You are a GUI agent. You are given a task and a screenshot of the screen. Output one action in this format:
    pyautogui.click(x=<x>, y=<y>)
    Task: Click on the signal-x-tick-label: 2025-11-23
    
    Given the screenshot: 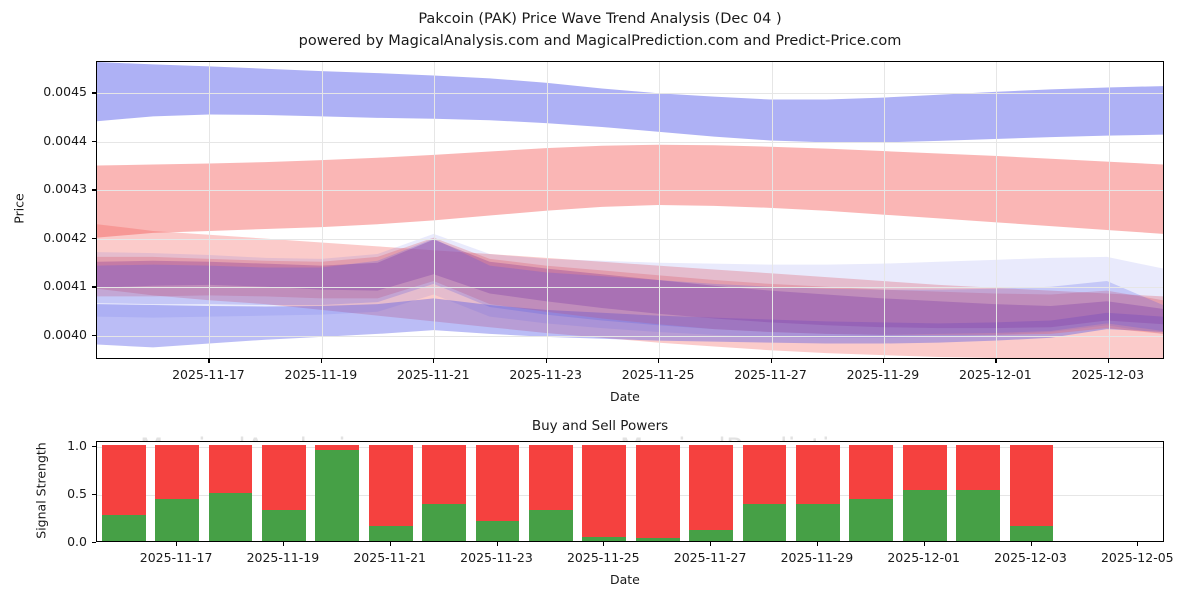 What is the action you would take?
    pyautogui.click(x=496, y=557)
    